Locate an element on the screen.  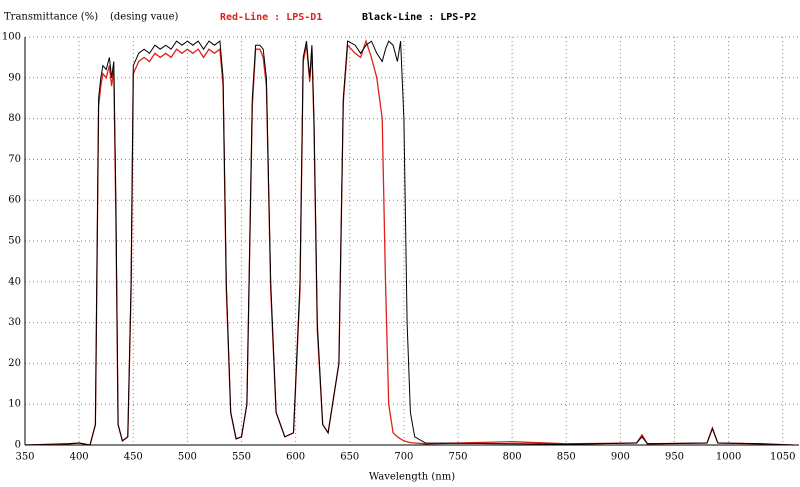
y-tick-label: 50 is located at coordinates (14, 241).